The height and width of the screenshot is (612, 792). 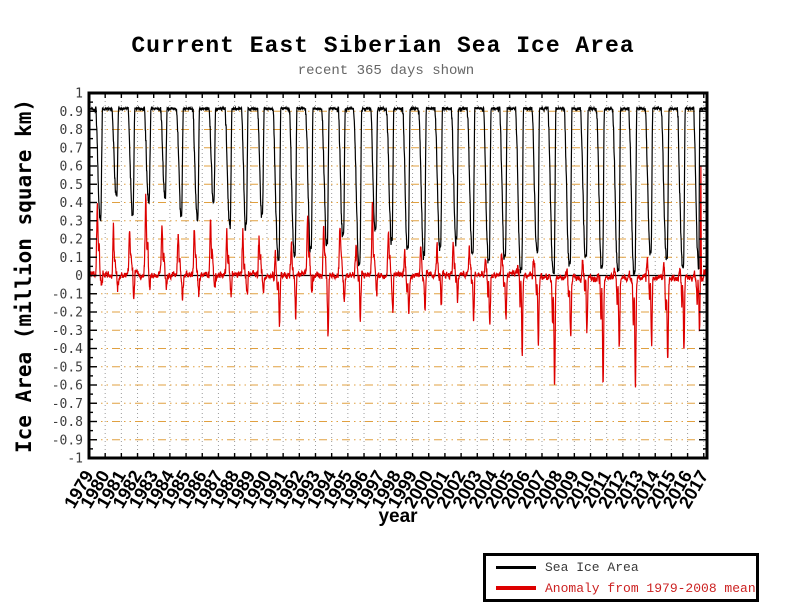 What do you see at coordinates (398, 516) in the screenshot?
I see `x-axis-label: year` at bounding box center [398, 516].